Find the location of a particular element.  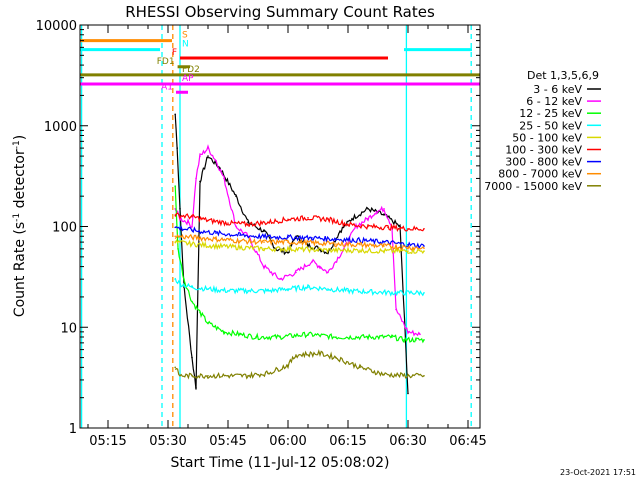

y-tick-label: 1 is located at coordinates (73, 429).